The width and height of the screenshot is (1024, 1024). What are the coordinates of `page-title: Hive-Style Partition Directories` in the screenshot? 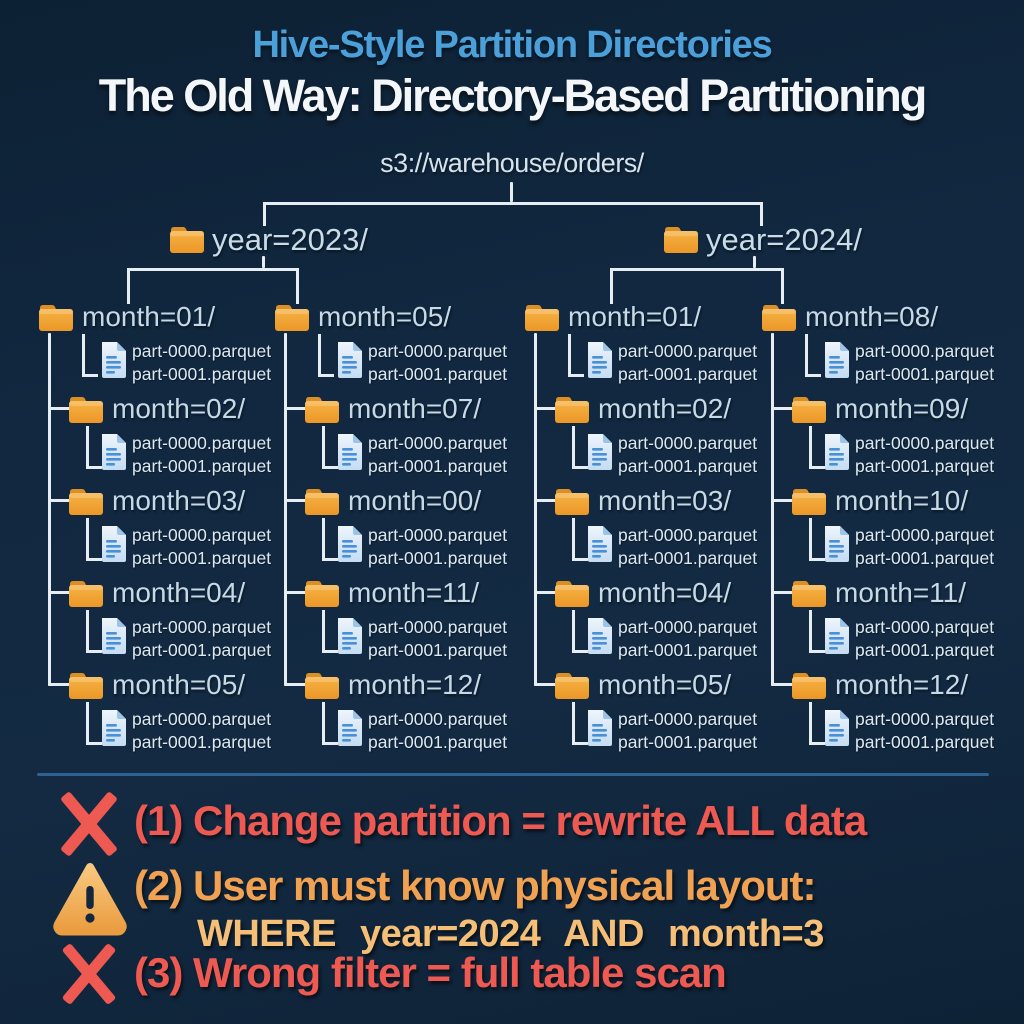 It's located at (512, 45).